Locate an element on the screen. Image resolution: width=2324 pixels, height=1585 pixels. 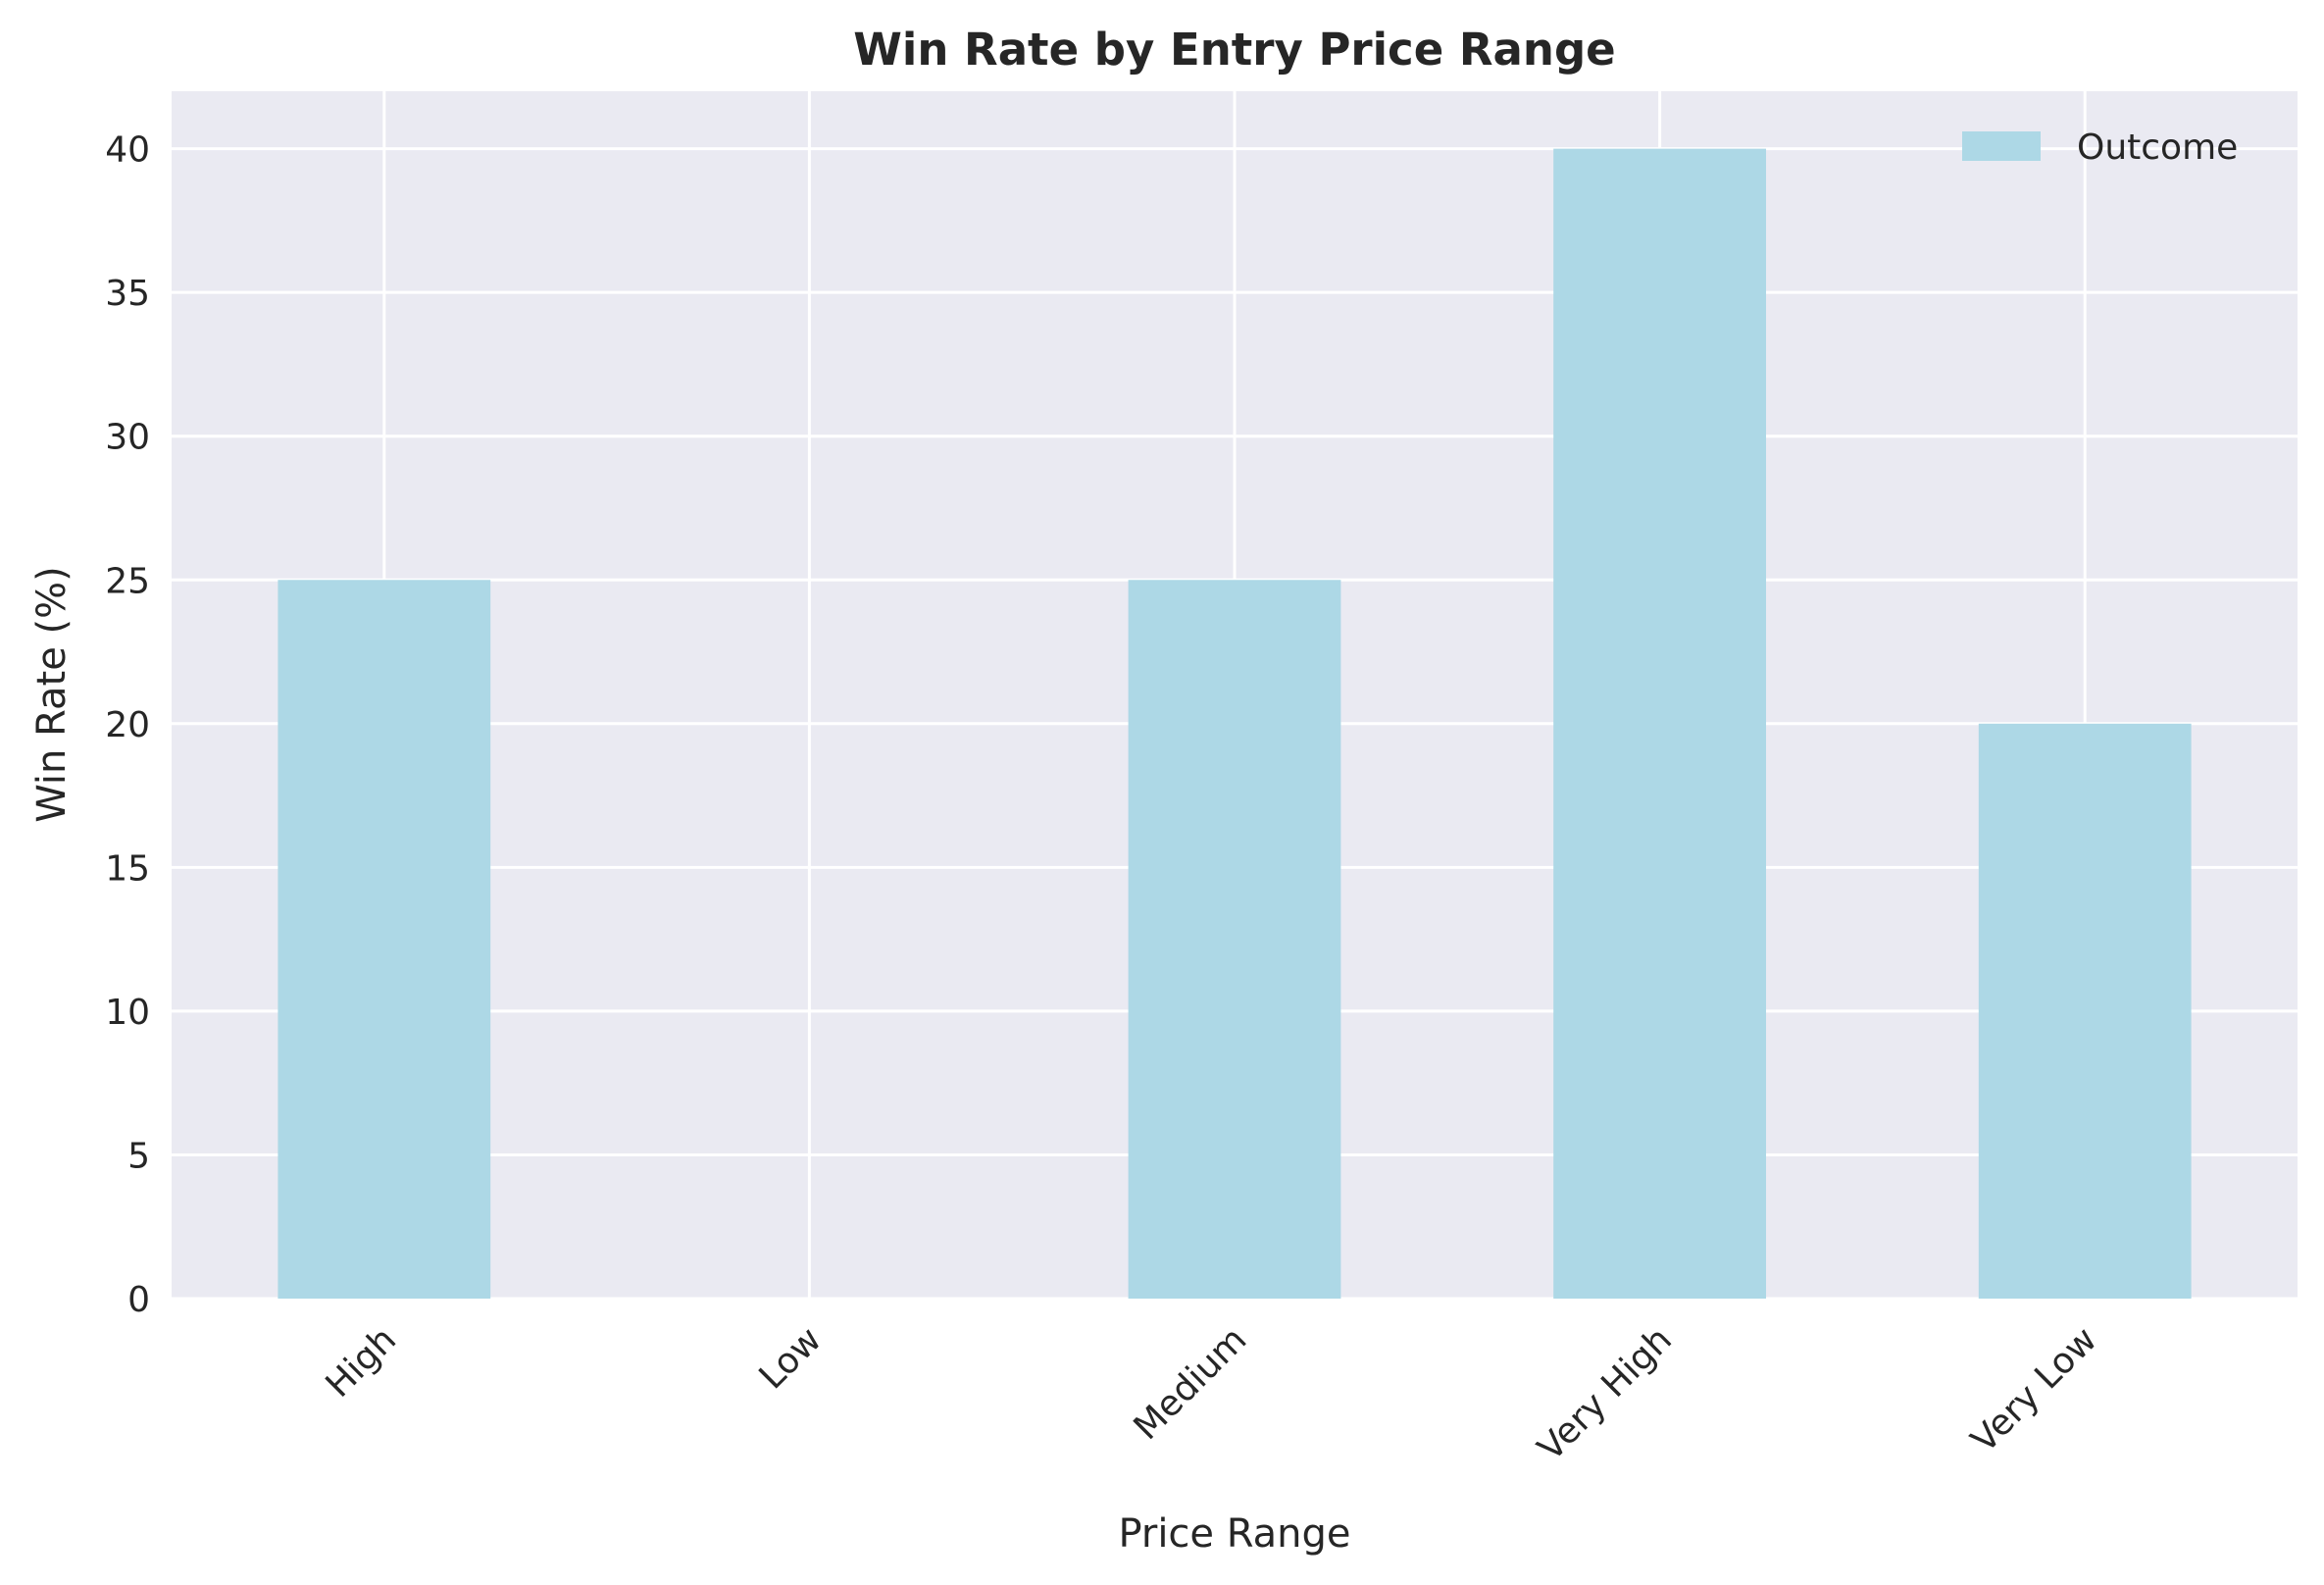
y-tick-label: 20 is located at coordinates (128, 725).